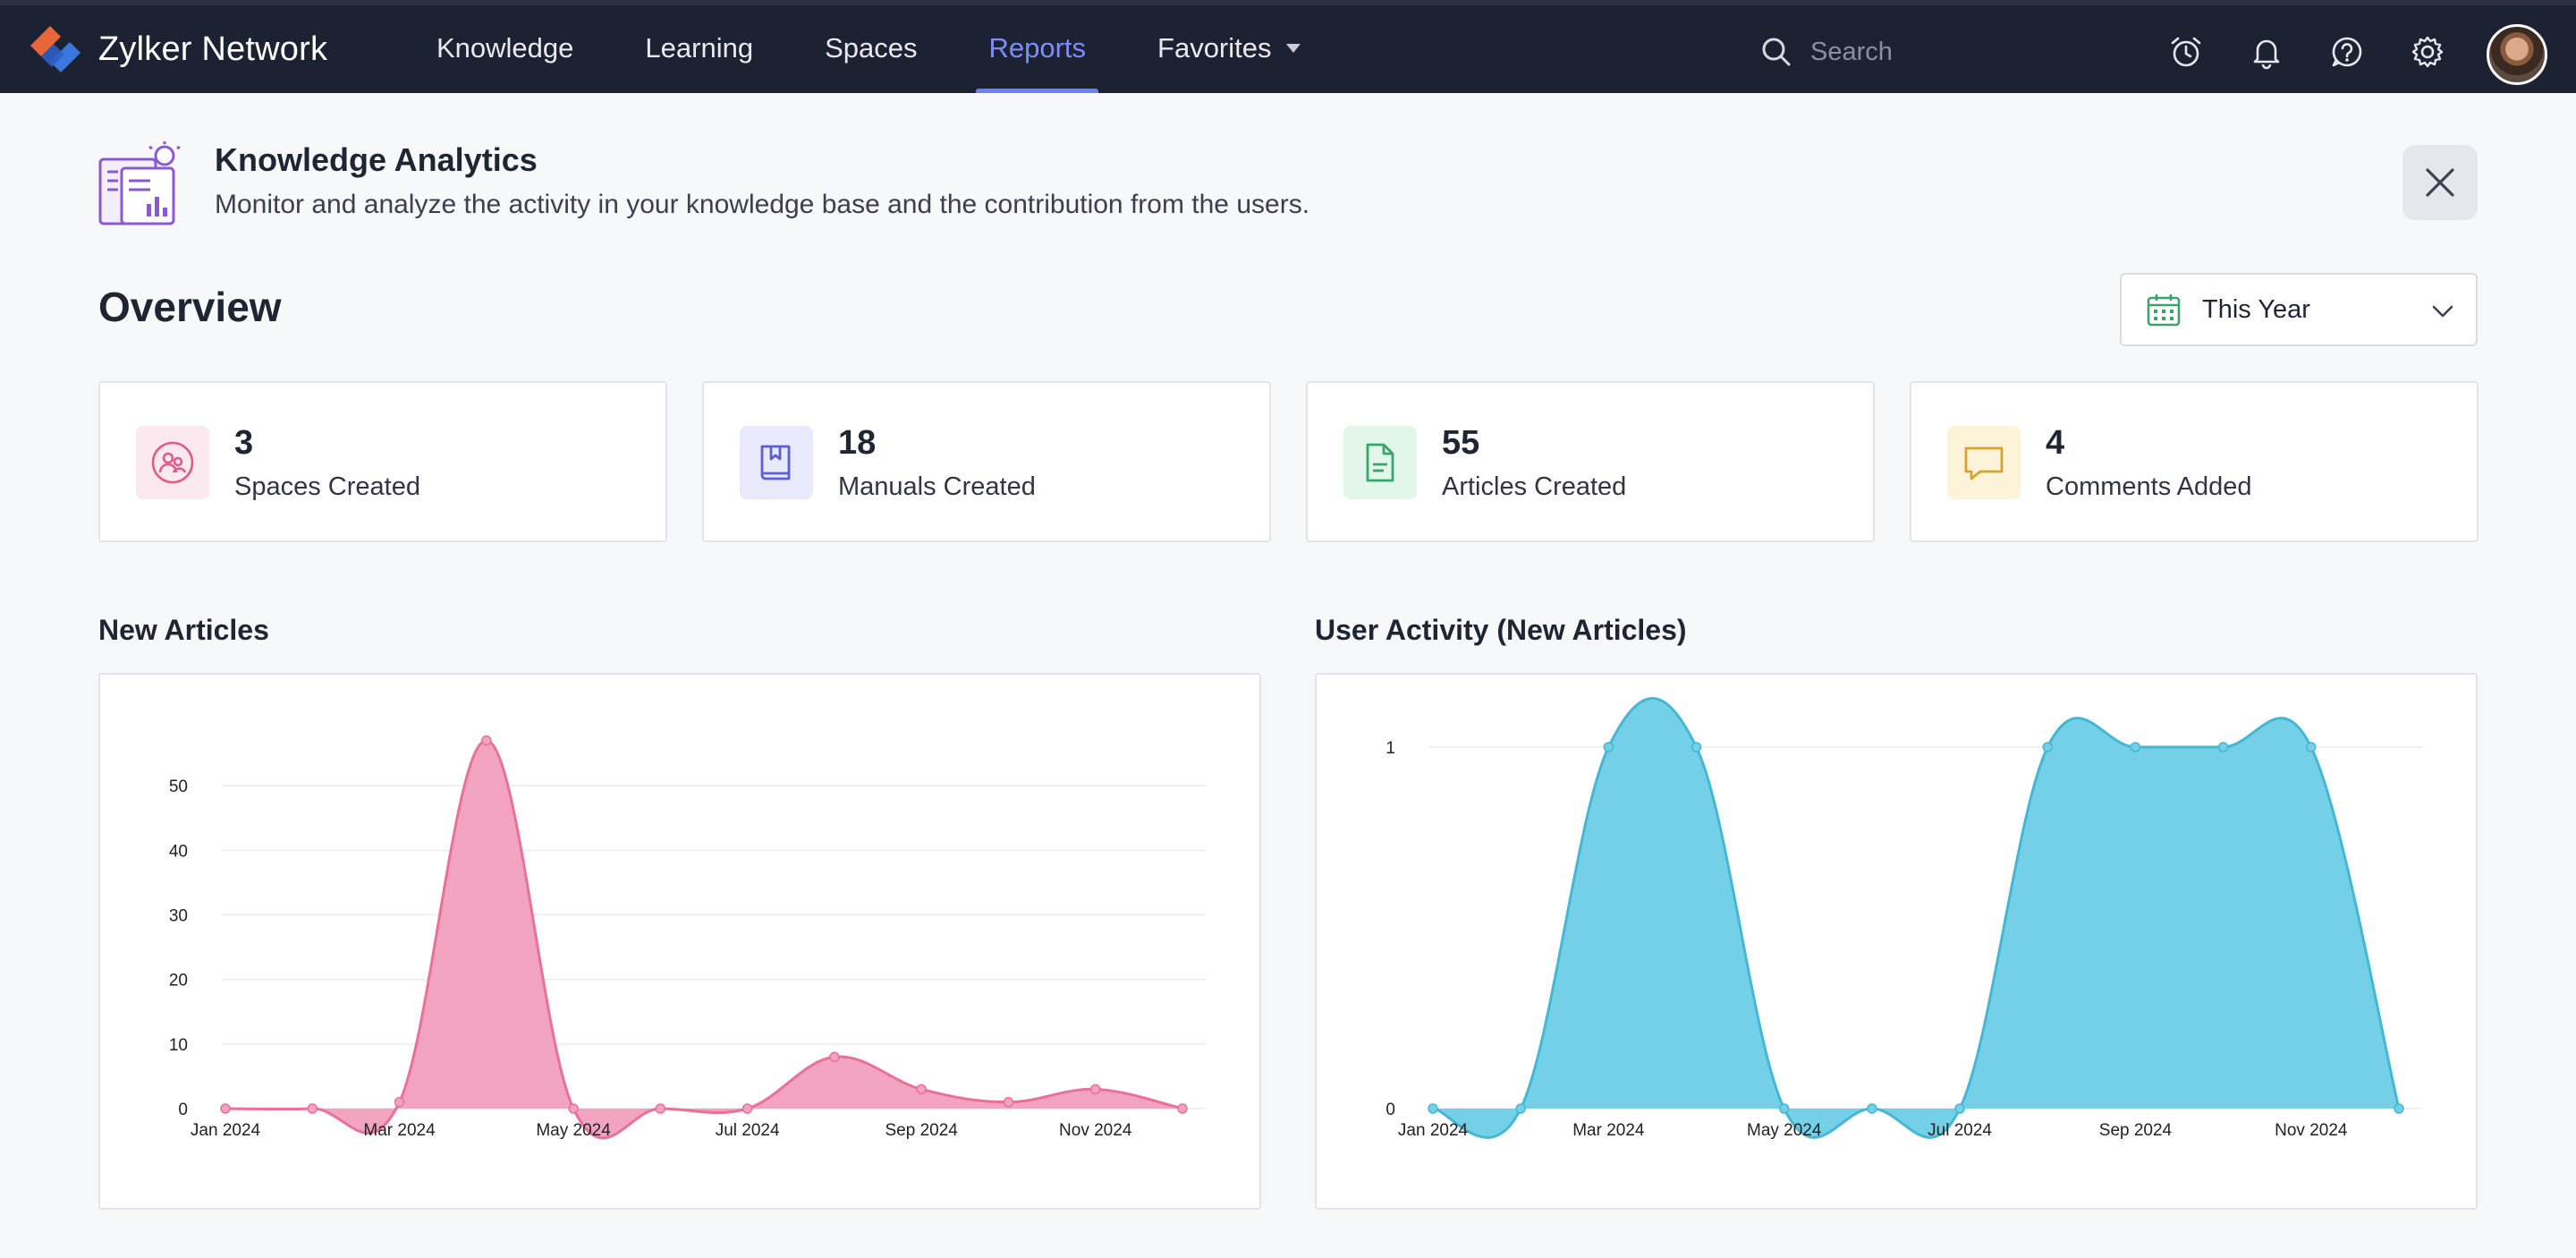  I want to click on stat-card-articles: 55 Articles Created, so click(1590, 461).